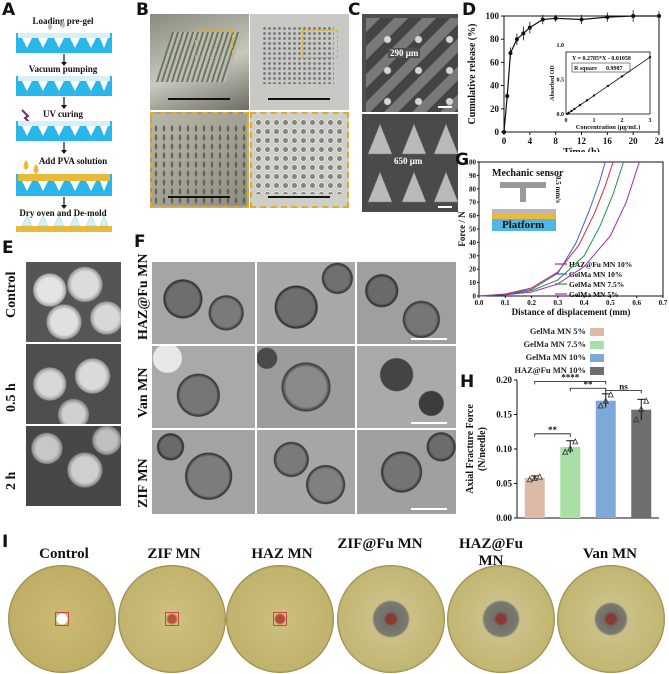  What do you see at coordinates (299, 160) in the screenshot?
I see `mn-patch-zoom-top` at bounding box center [299, 160].